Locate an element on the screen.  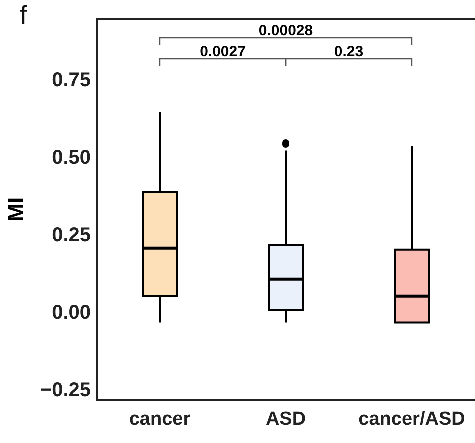
y-tick-label: 0.25 is located at coordinates (72, 235).